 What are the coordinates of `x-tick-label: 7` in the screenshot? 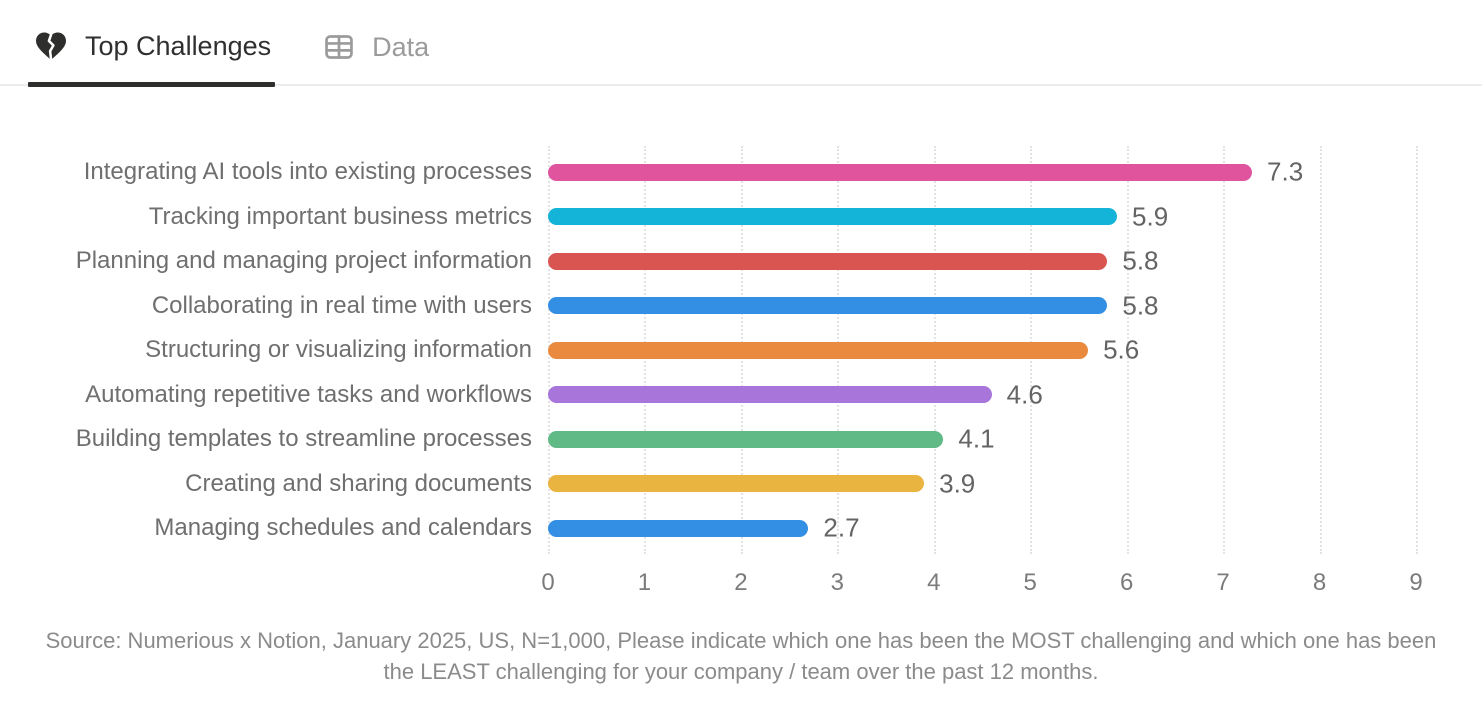 It's located at (1223, 582).